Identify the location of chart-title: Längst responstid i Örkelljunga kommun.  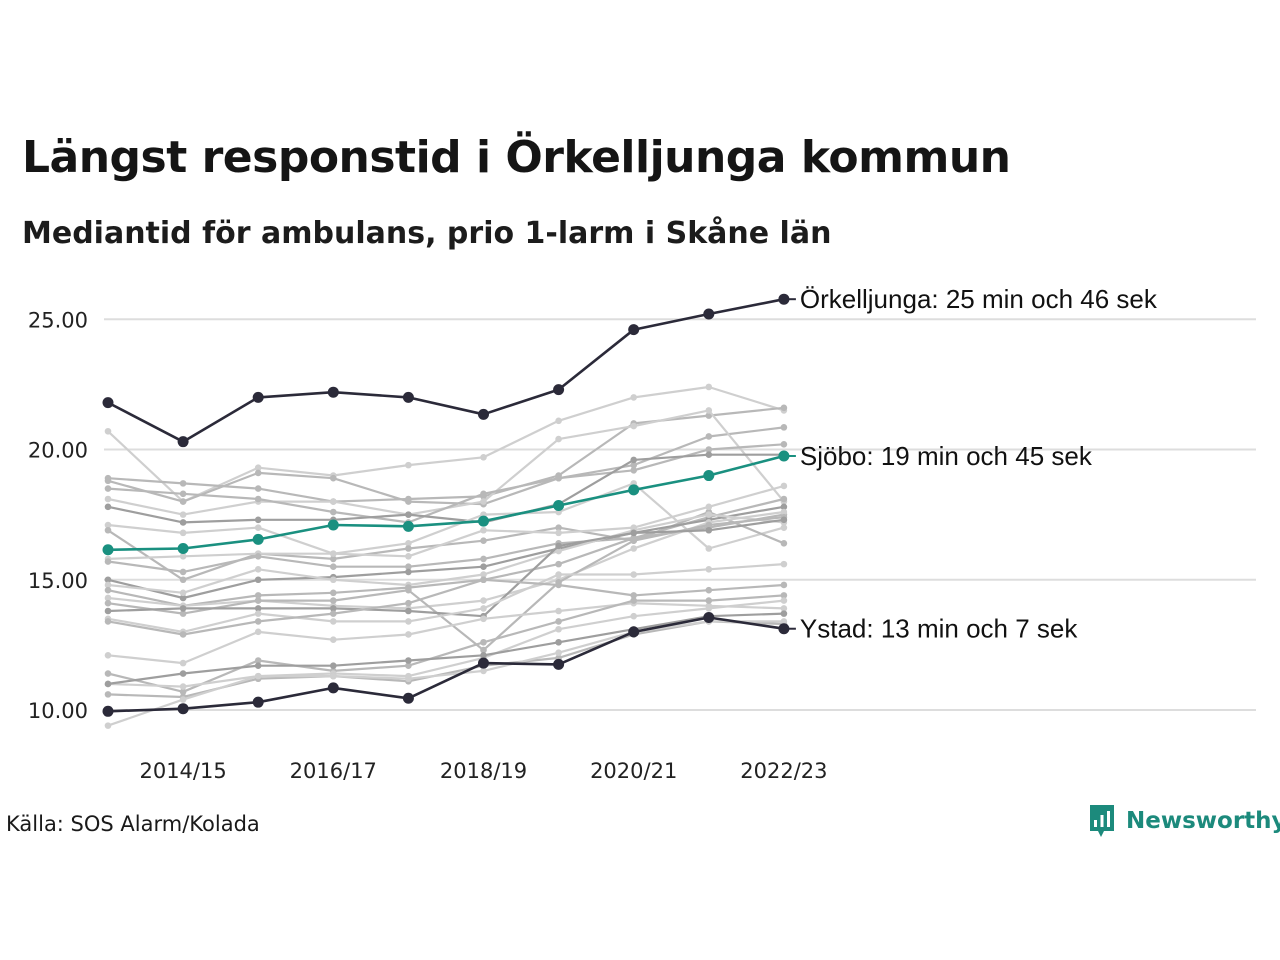
(516, 157).